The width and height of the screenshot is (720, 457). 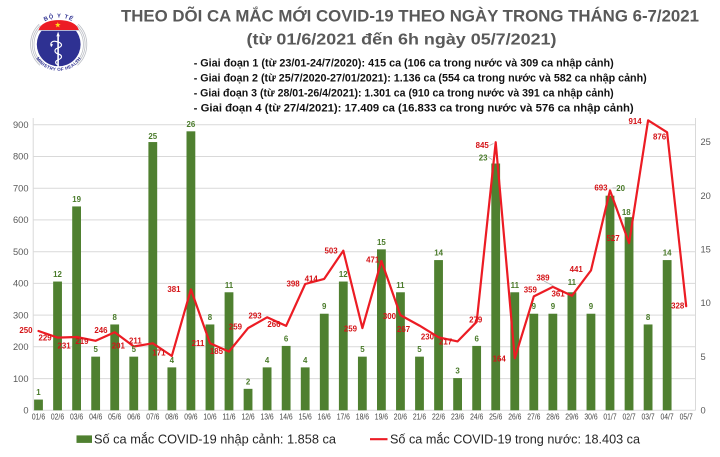 What do you see at coordinates (457, 371) in the screenshot?
I see `svg-text: 3` at bounding box center [457, 371].